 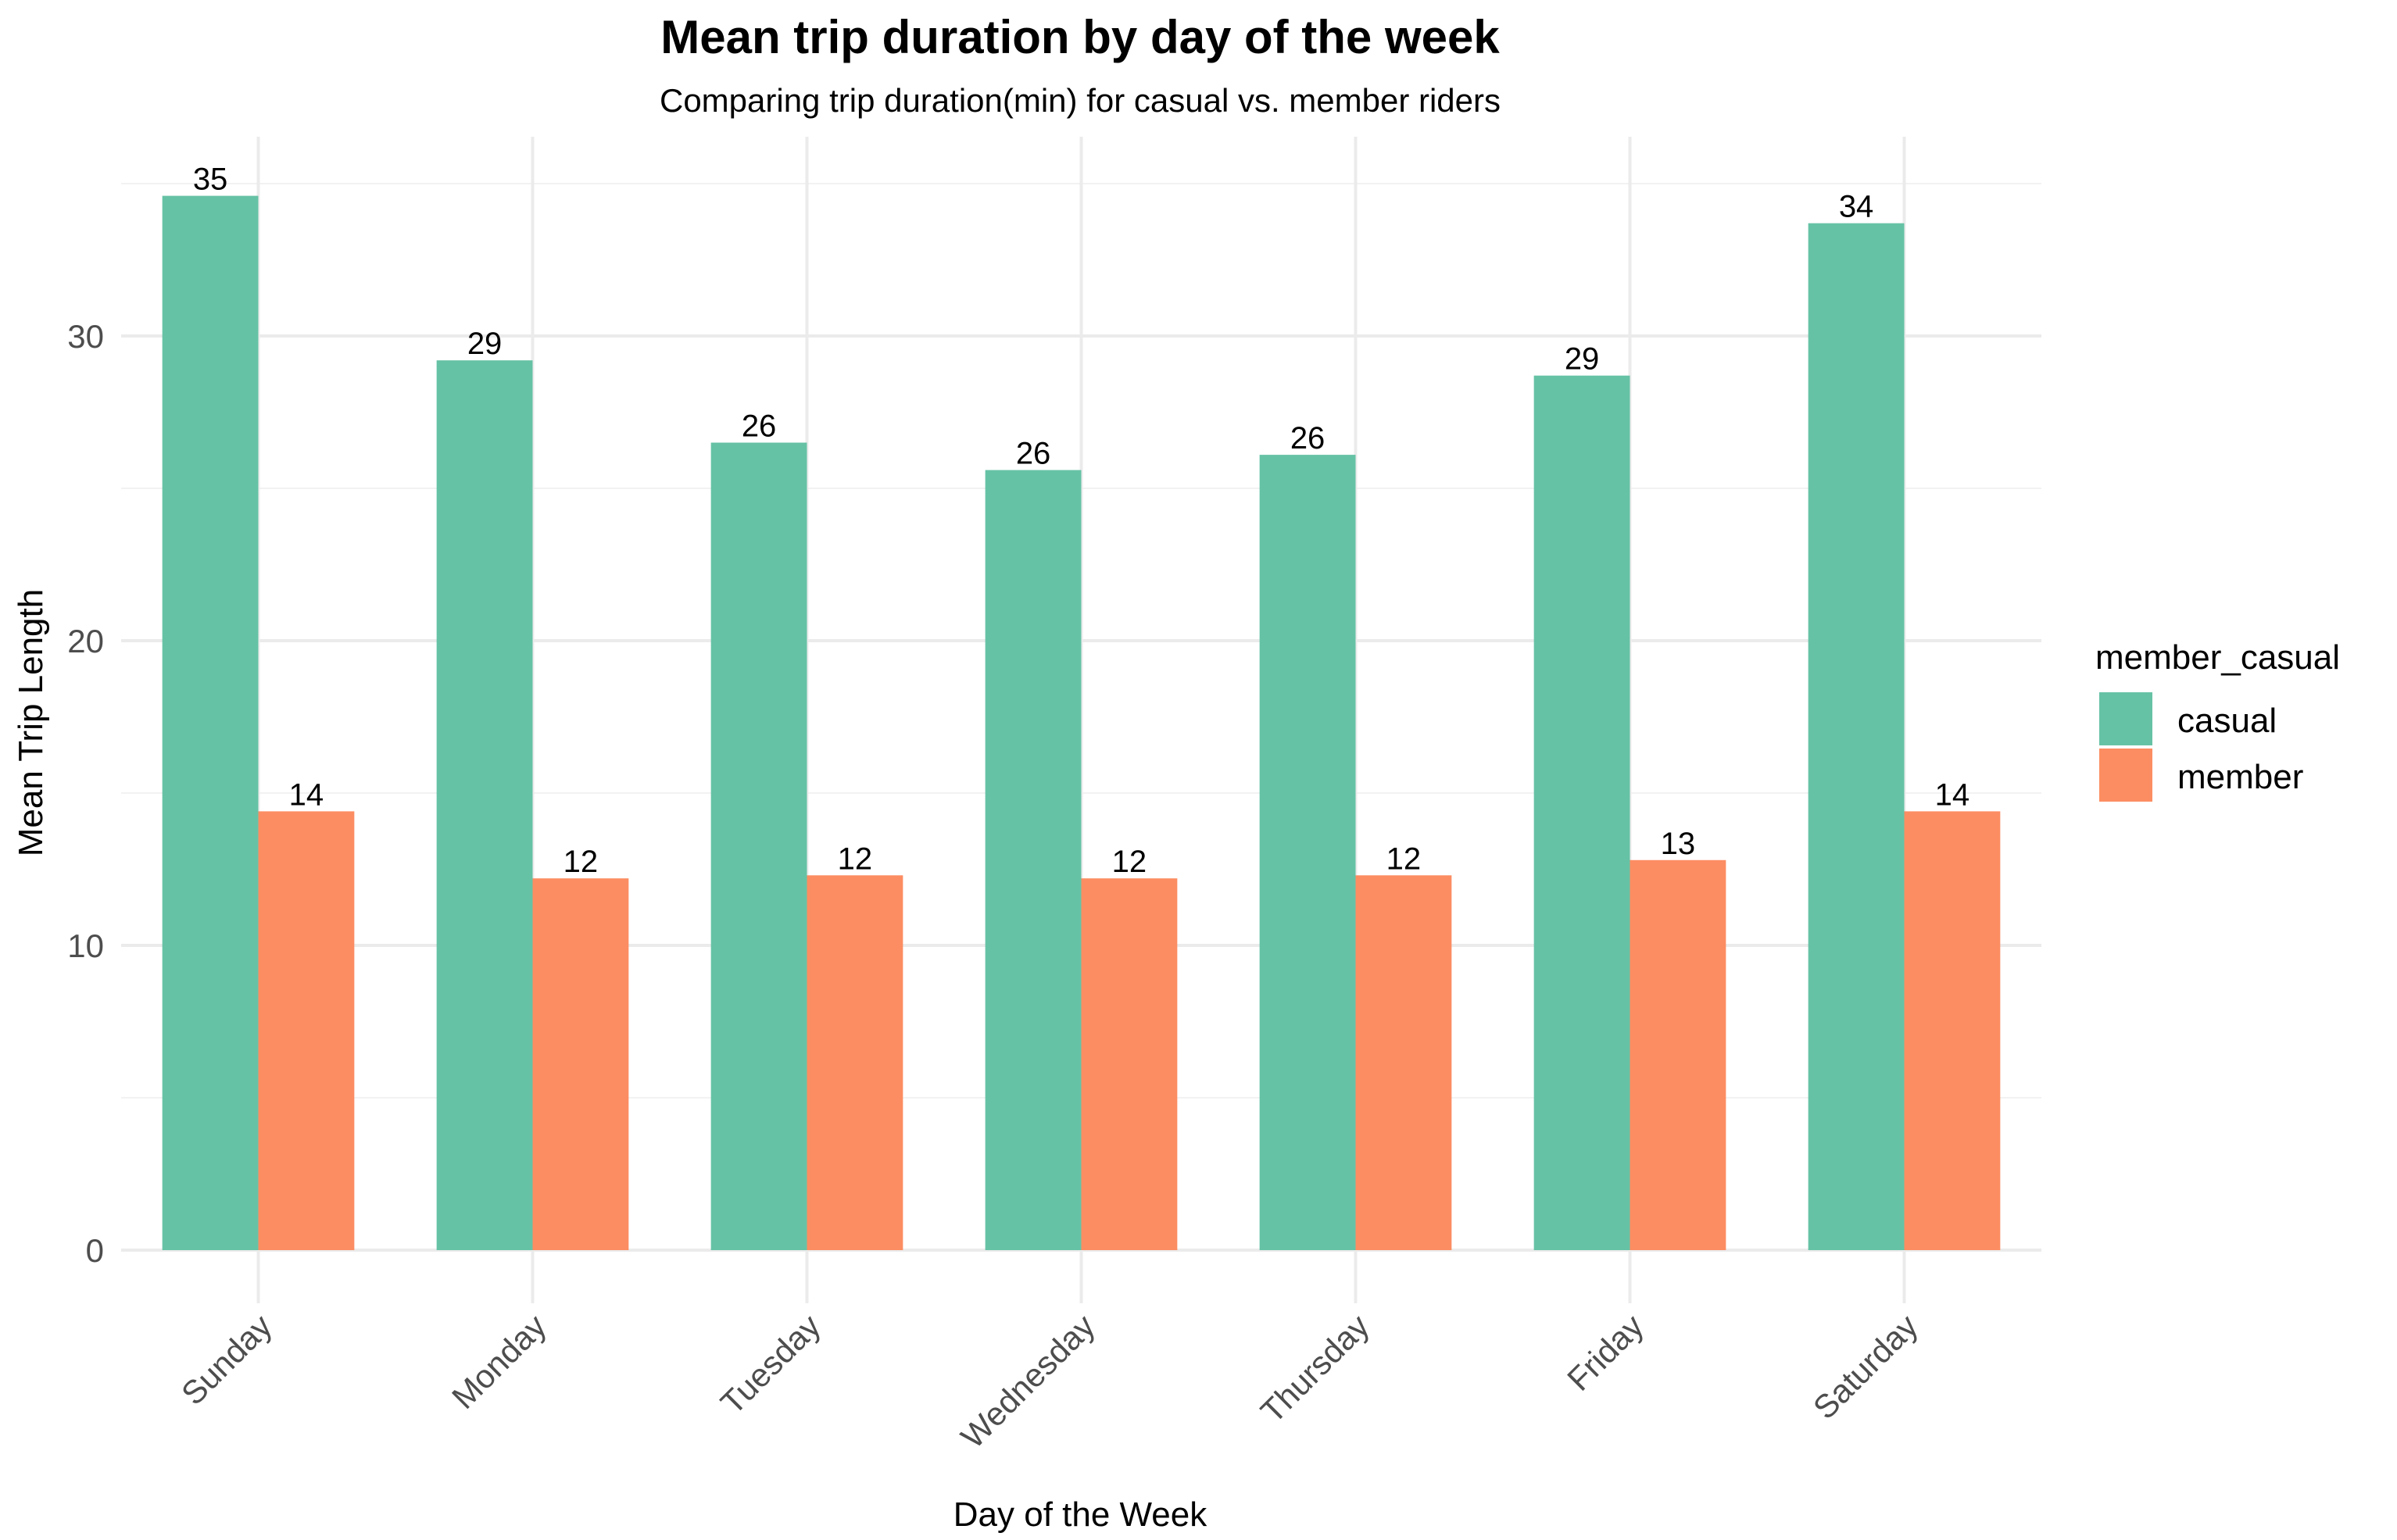 I want to click on data-label-casual-saturday: 34, so click(x=1857, y=207).